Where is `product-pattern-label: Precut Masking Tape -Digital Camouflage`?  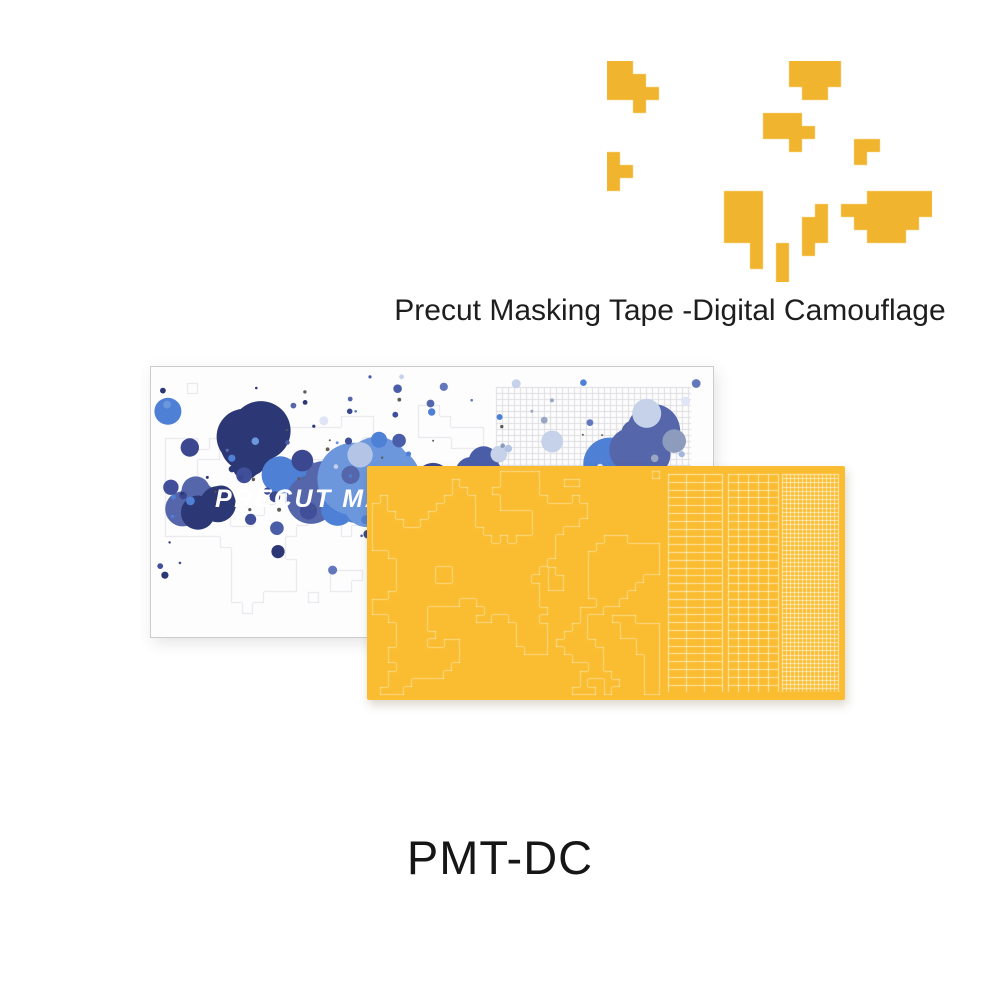 product-pattern-label: Precut Masking Tape -Digital Camouflage is located at coordinates (670, 310).